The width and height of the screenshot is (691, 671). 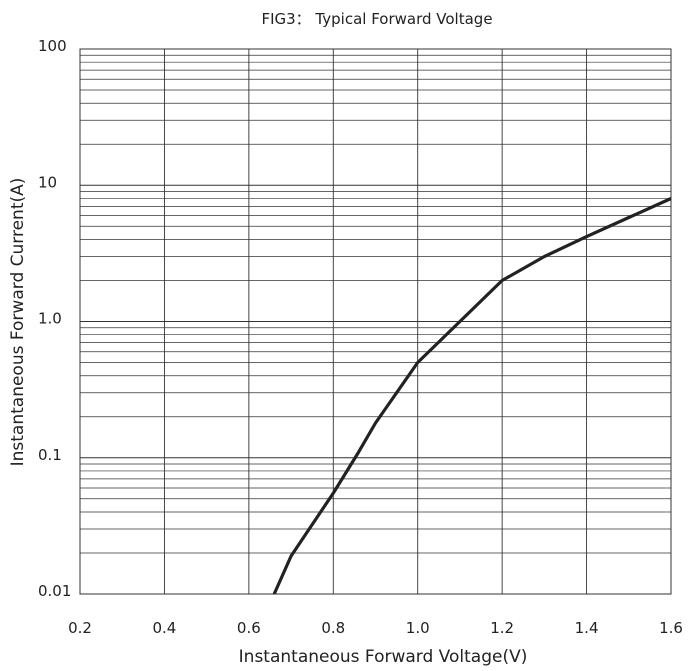 I want to click on chart-title: FIG3： Typical Forward Voltage, so click(x=376, y=19).